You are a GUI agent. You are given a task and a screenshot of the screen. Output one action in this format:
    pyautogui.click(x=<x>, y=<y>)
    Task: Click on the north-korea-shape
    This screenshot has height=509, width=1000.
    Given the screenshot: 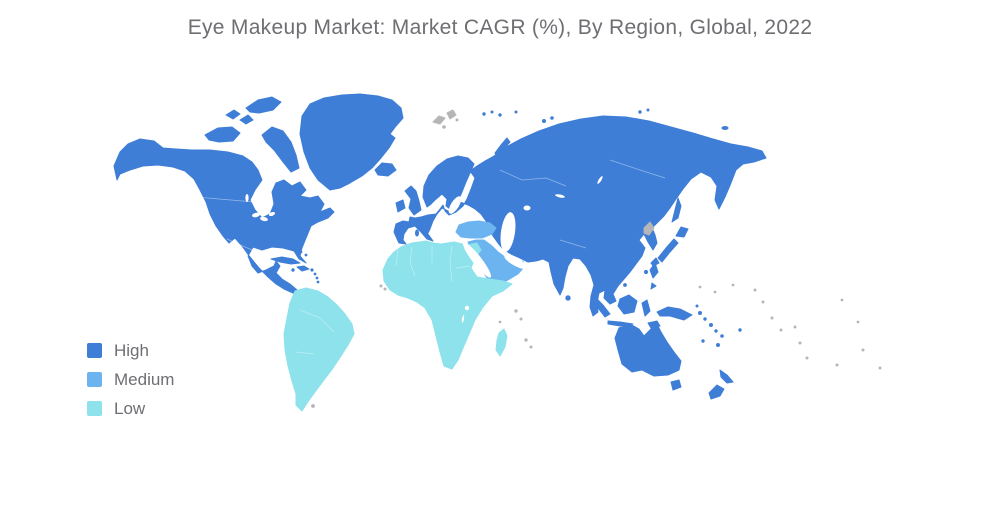 What is the action you would take?
    pyautogui.click(x=649, y=228)
    